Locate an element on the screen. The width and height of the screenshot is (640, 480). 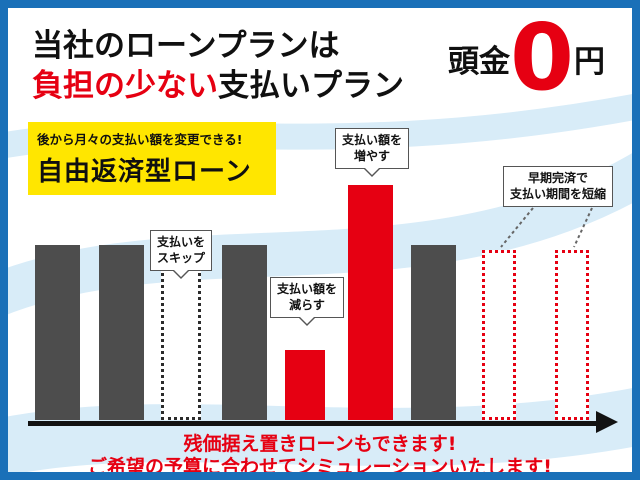
timeline-axis is located at coordinates (314, 423).